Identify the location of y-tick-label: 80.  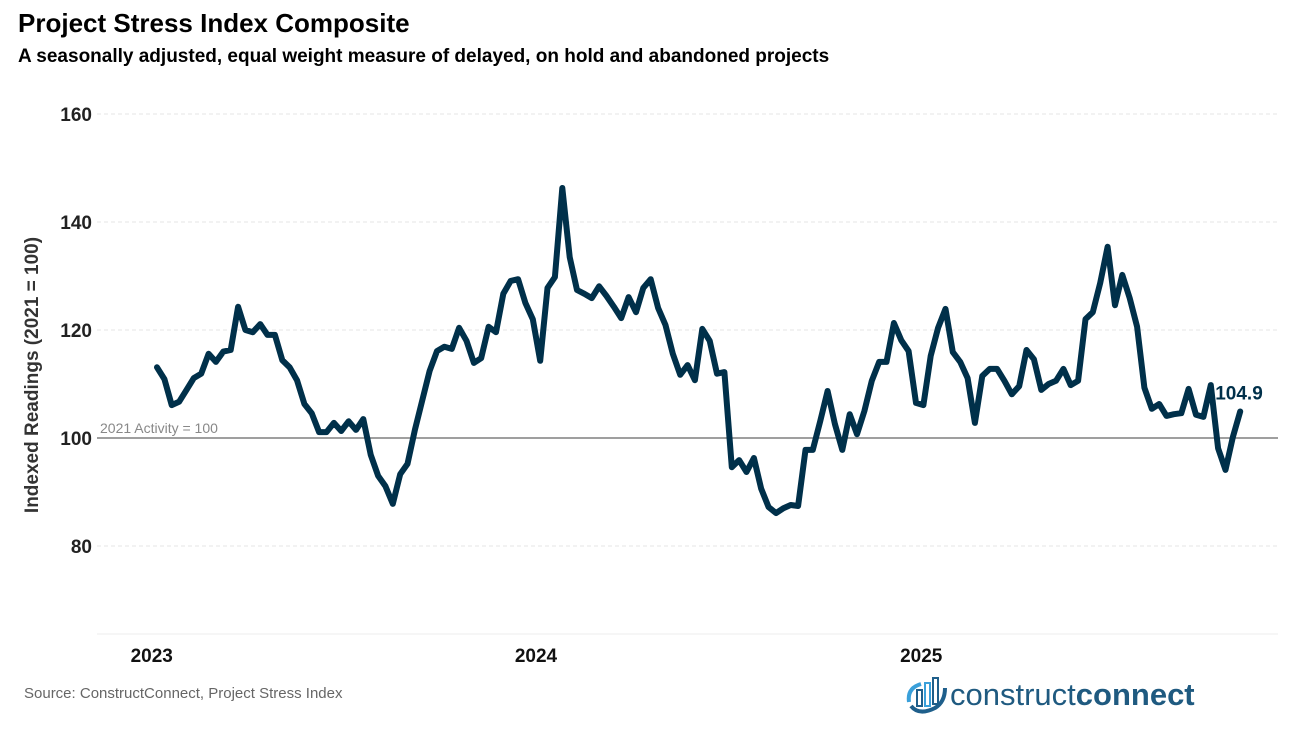
(81, 547).